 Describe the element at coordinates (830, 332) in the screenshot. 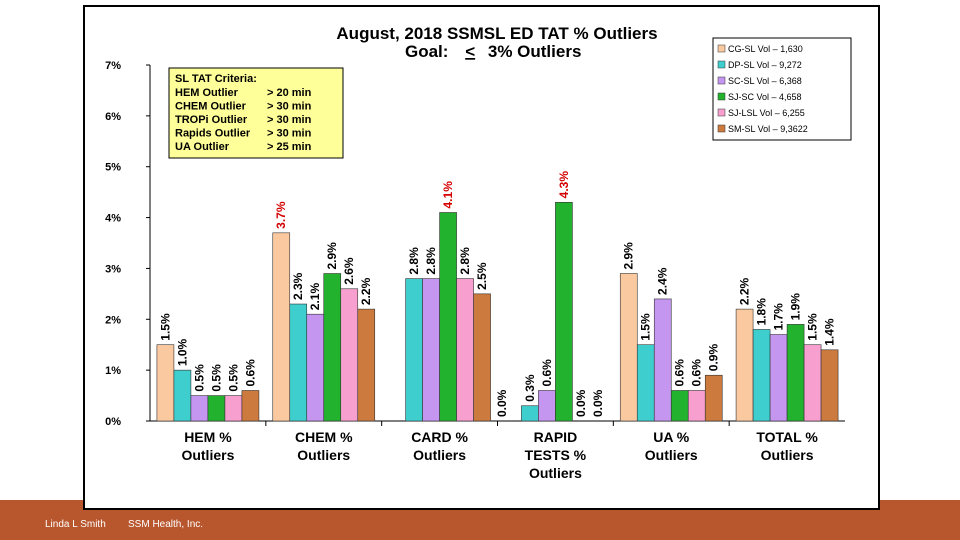

I see `data-label: 1.4%` at that location.